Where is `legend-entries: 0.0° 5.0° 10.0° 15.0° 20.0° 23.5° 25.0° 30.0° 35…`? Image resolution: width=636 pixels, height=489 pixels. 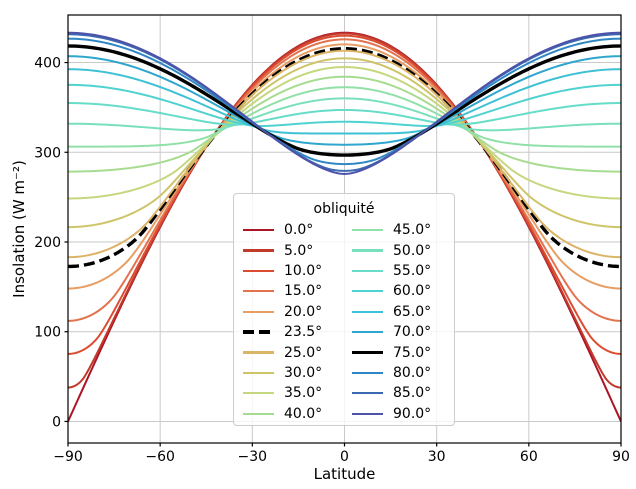 legend-entries: 0.0° 5.0° 10.0° 15.0° 20.0° 23.5° 25.0° 30.0° 35… is located at coordinates (344, 322).